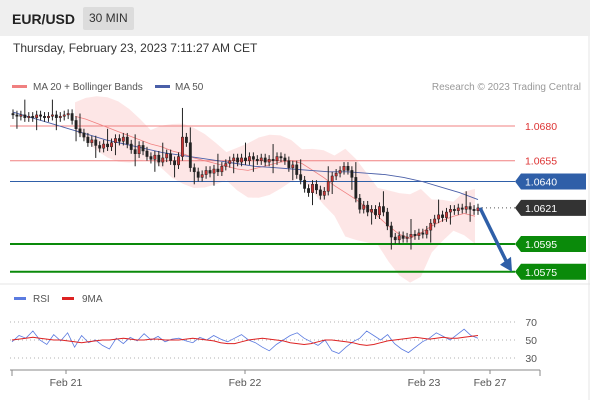  Describe the element at coordinates (506, 87) in the screenshot. I see `copyright-text: Research © 2023 Trading Central` at that location.